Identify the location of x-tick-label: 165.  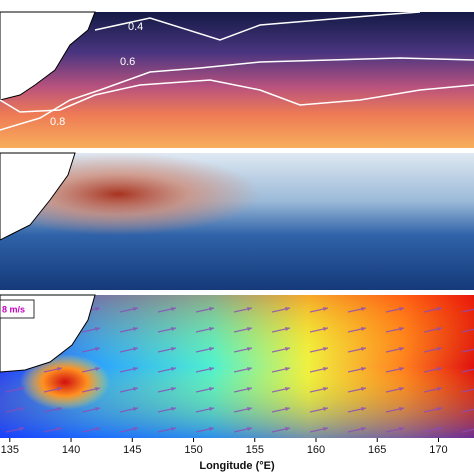
(377, 450).